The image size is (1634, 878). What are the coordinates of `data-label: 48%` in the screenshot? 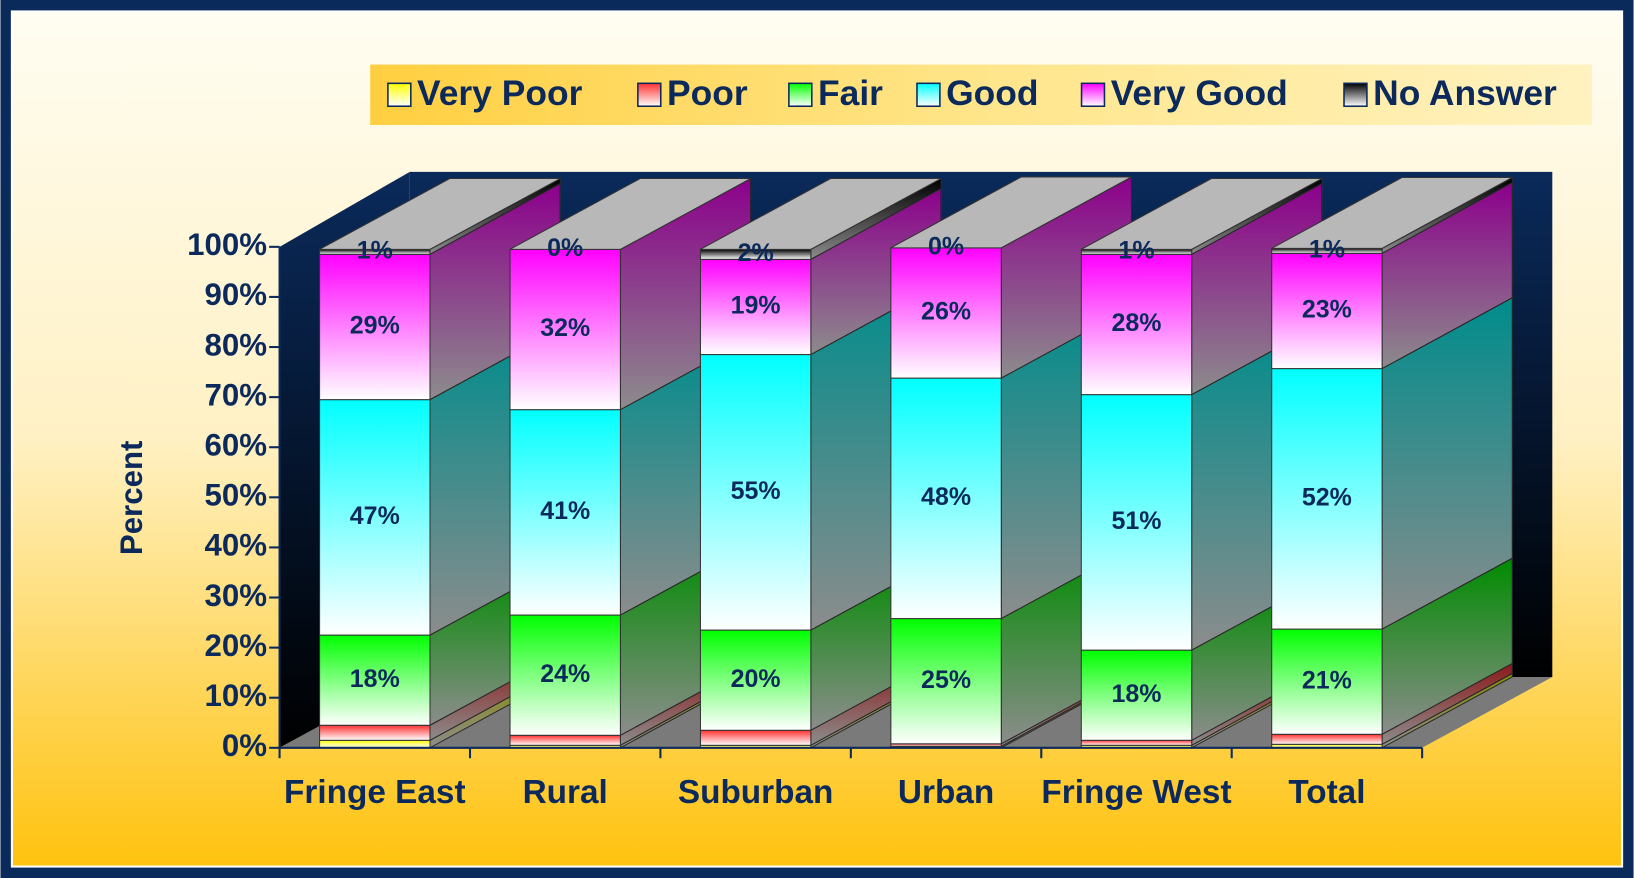 It's located at (946, 497).